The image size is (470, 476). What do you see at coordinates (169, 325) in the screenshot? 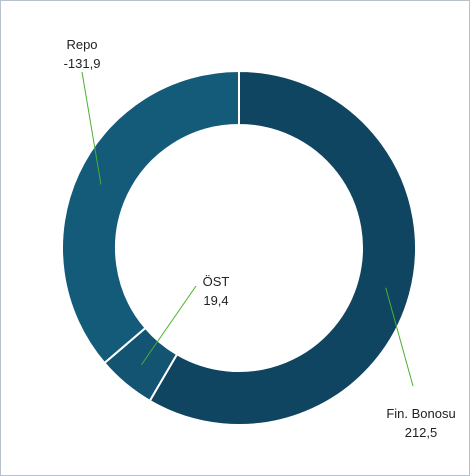
I see `leader-line-st` at bounding box center [169, 325].